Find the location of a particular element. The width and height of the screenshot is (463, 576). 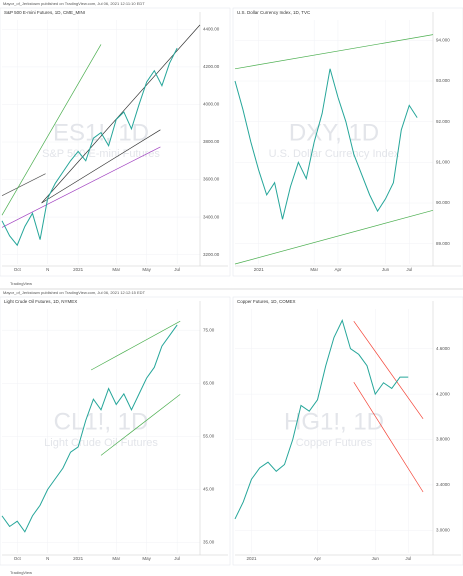

y-tick-label: 93.000 is located at coordinates (443, 80).